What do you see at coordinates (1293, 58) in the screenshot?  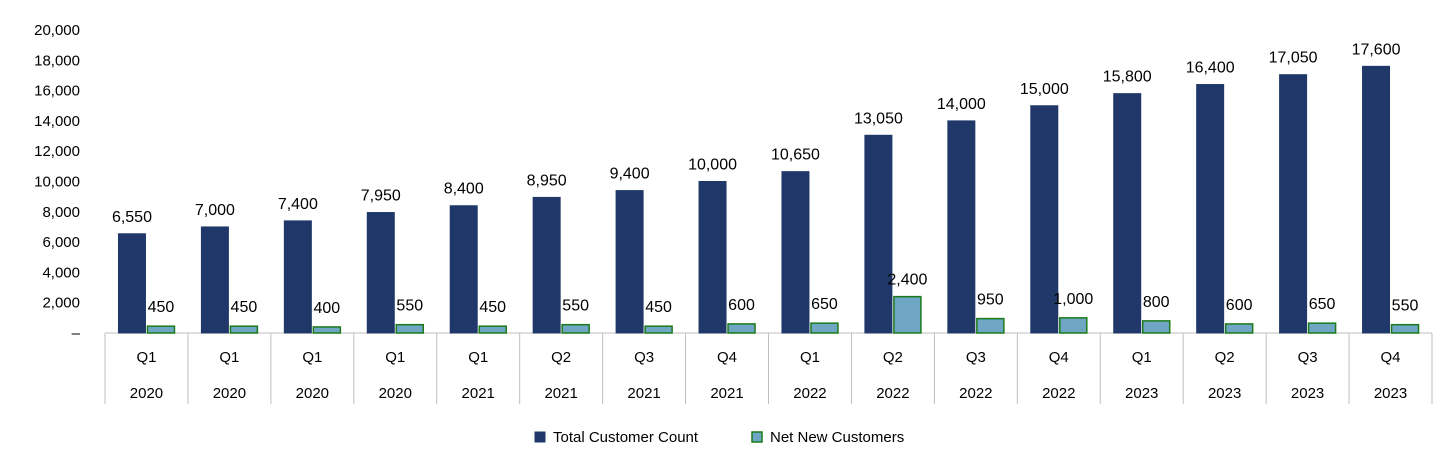 I see `data-label-total: 17,050` at bounding box center [1293, 58].